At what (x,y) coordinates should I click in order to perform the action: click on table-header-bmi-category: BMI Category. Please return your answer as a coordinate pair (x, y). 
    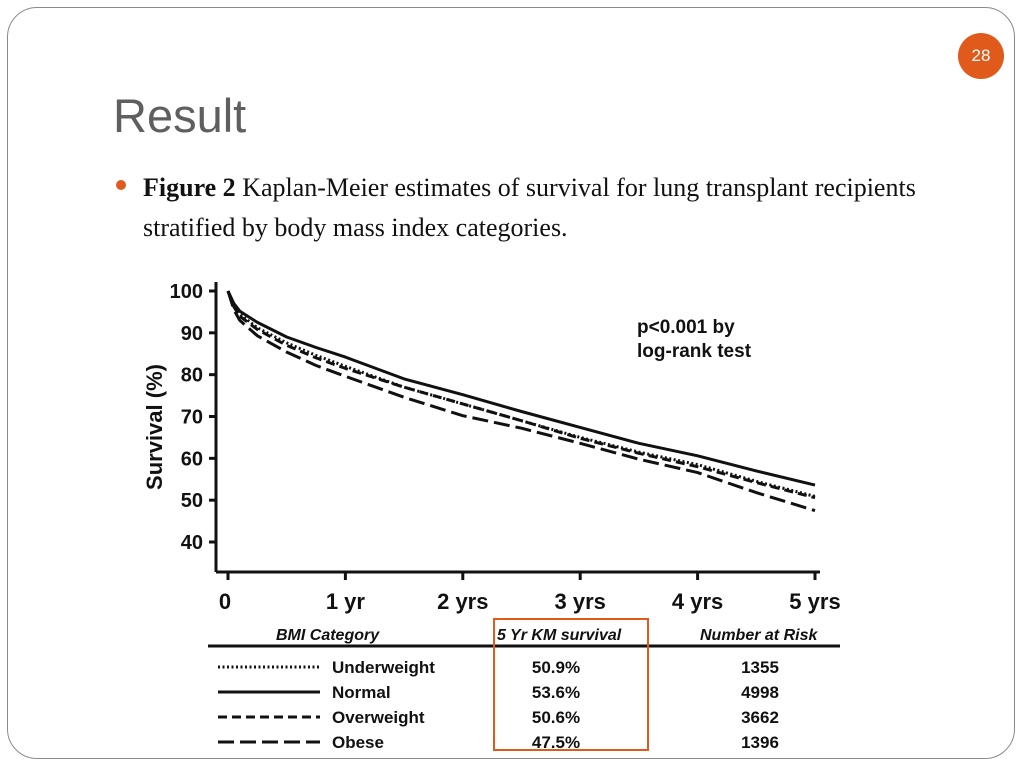
    Looking at the image, I should click on (328, 635).